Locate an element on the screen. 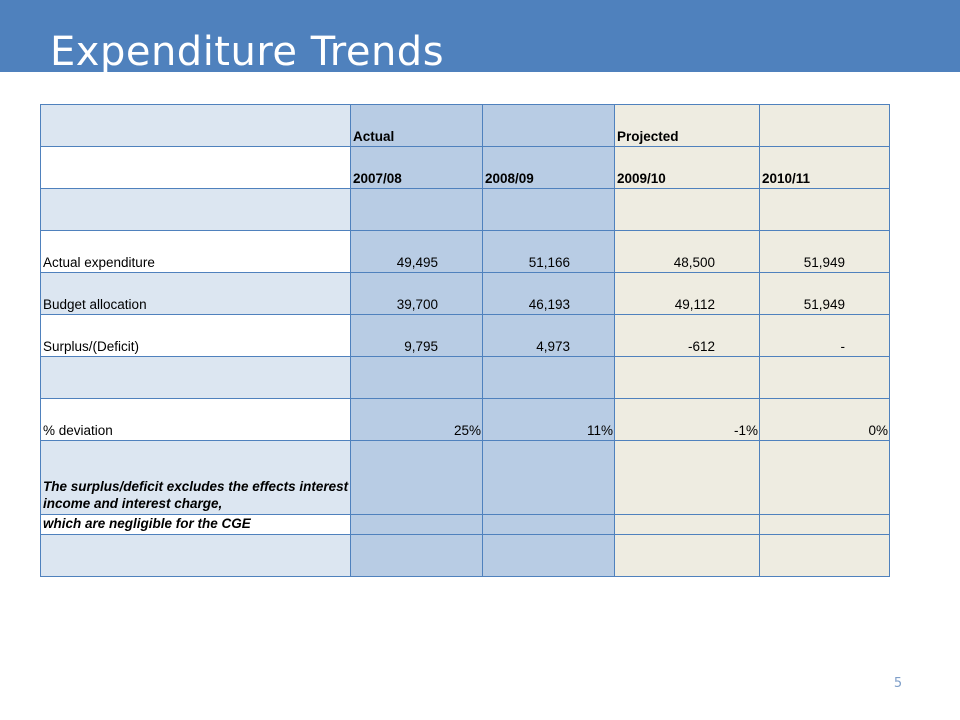 The height and width of the screenshot is (720, 960). note-text: which are negligible for the CGE is located at coordinates (195, 524).